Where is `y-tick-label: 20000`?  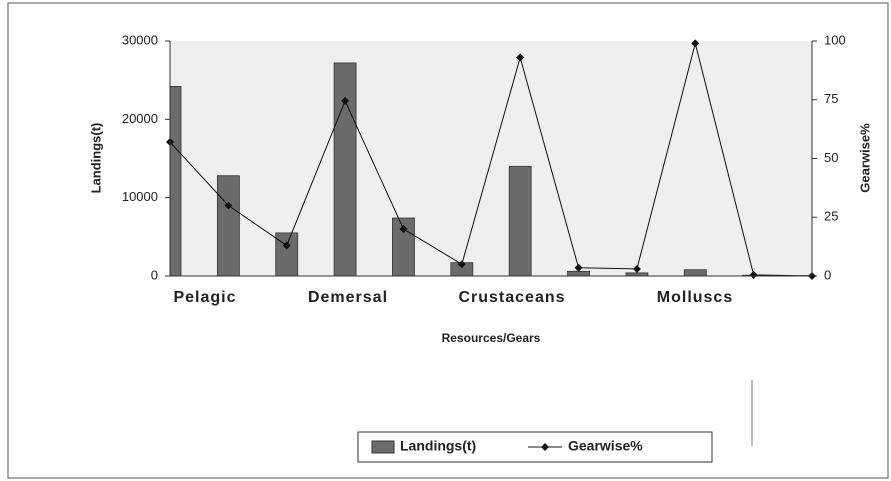 y-tick-label: 20000 is located at coordinates (140, 118).